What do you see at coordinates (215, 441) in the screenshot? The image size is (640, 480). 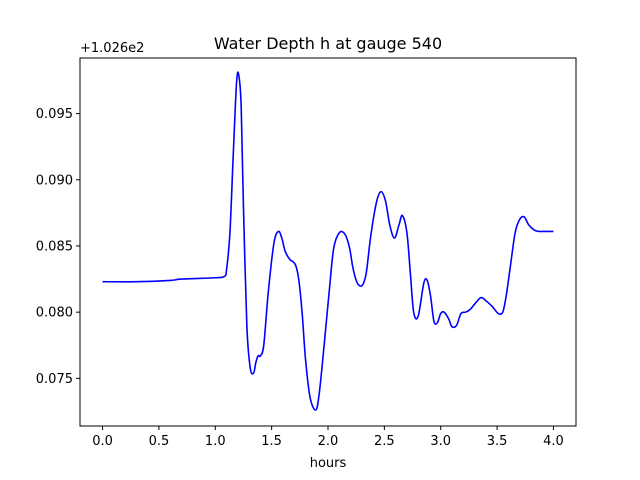 I see `x-tick-label: 1.0` at bounding box center [215, 441].